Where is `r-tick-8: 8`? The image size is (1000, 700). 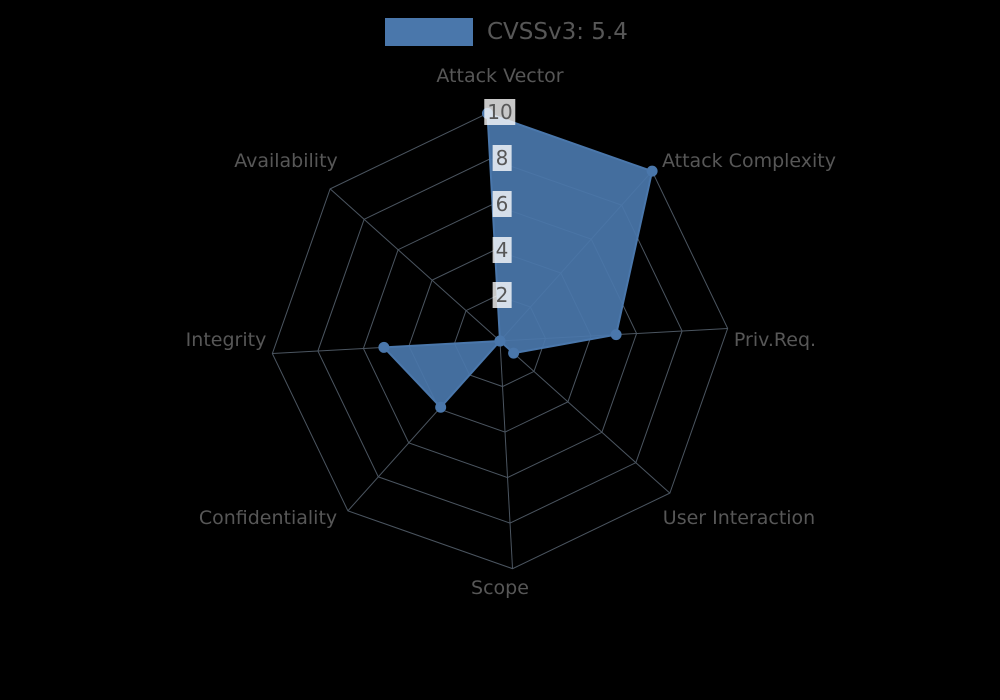 r-tick-8: 8 is located at coordinates (502, 158).